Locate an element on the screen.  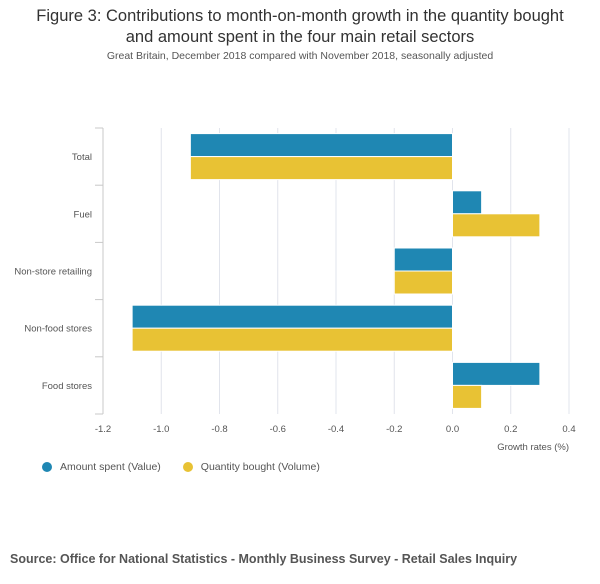
x-tick-label: 0.2 is located at coordinates (510, 429).